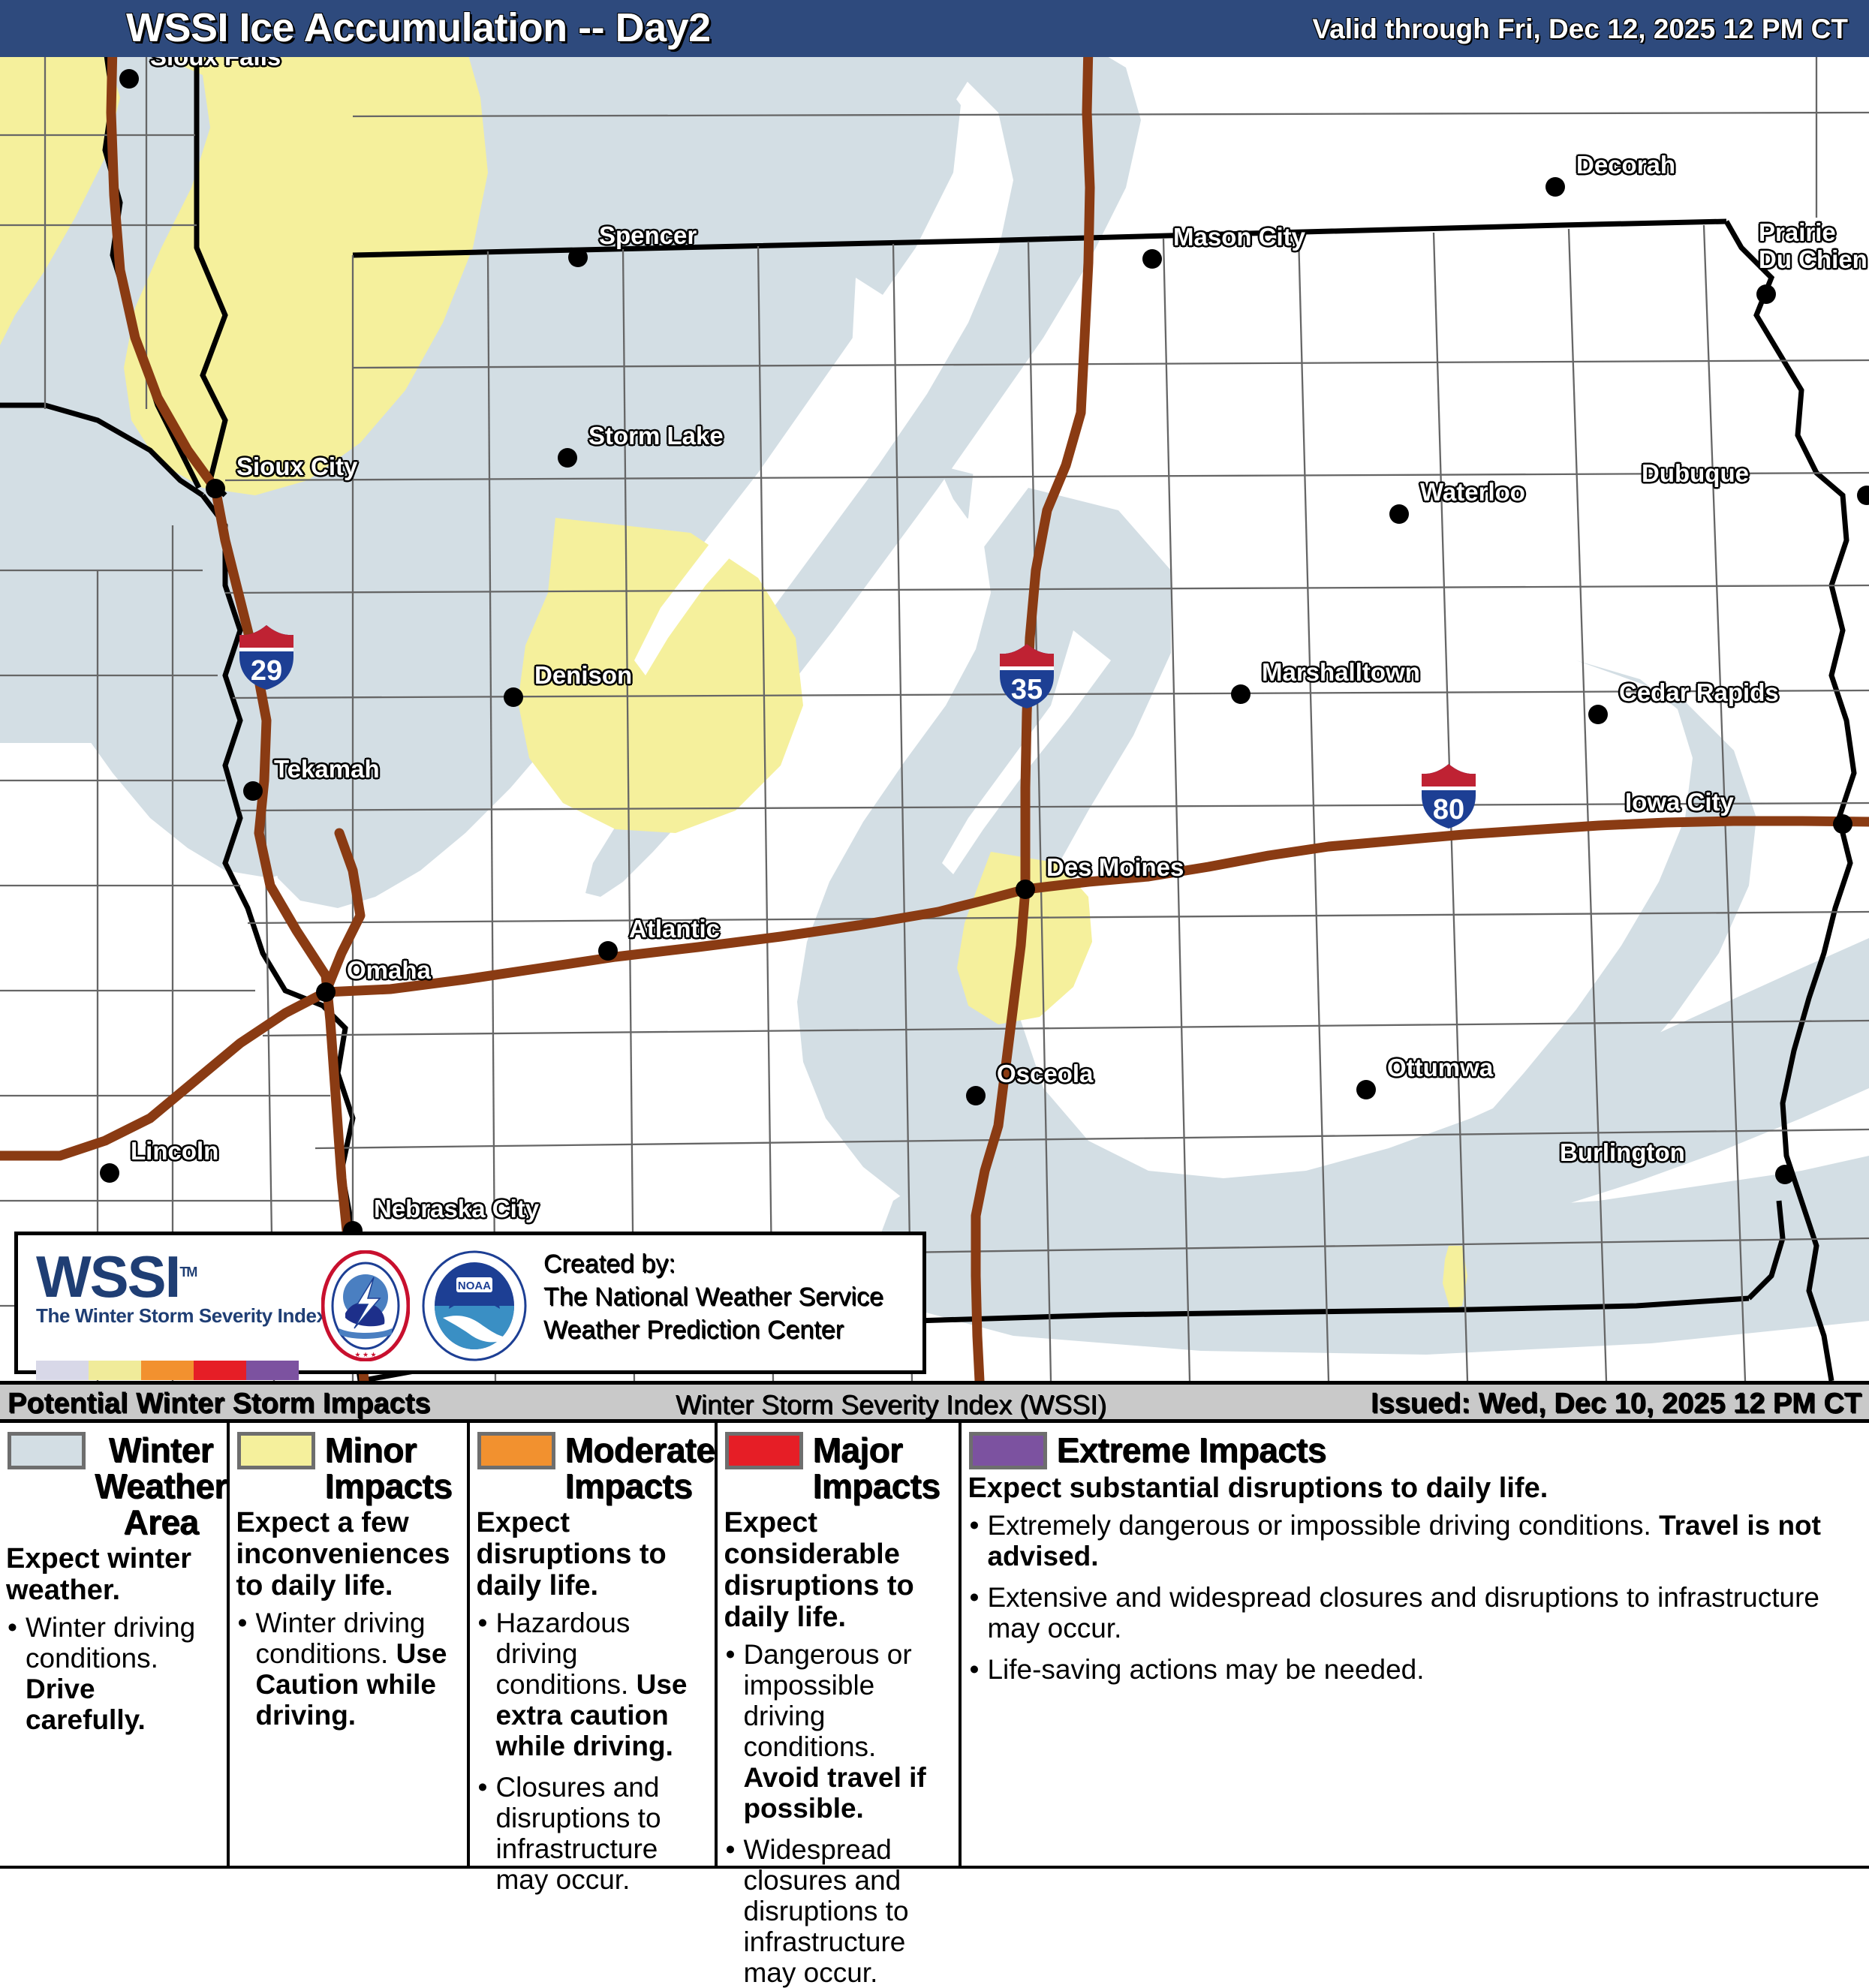  I want to click on legend-header: Minor Impacts, so click(348, 1463).